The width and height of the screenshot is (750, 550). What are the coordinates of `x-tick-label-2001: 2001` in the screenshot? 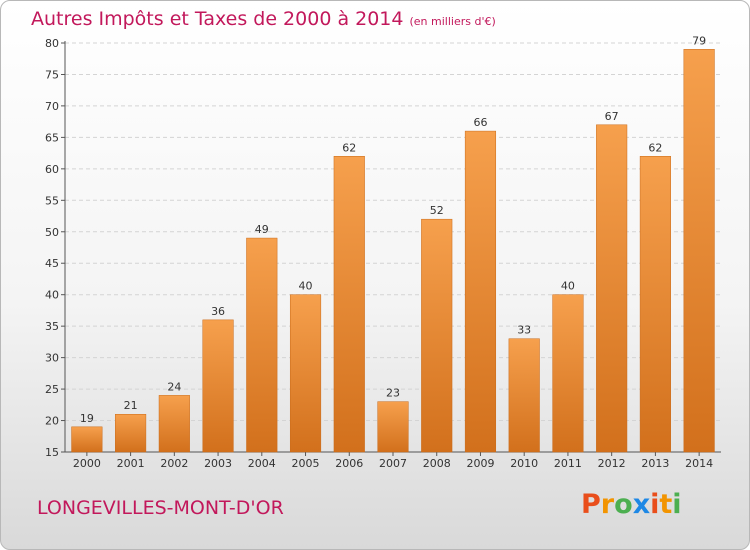 It's located at (131, 463).